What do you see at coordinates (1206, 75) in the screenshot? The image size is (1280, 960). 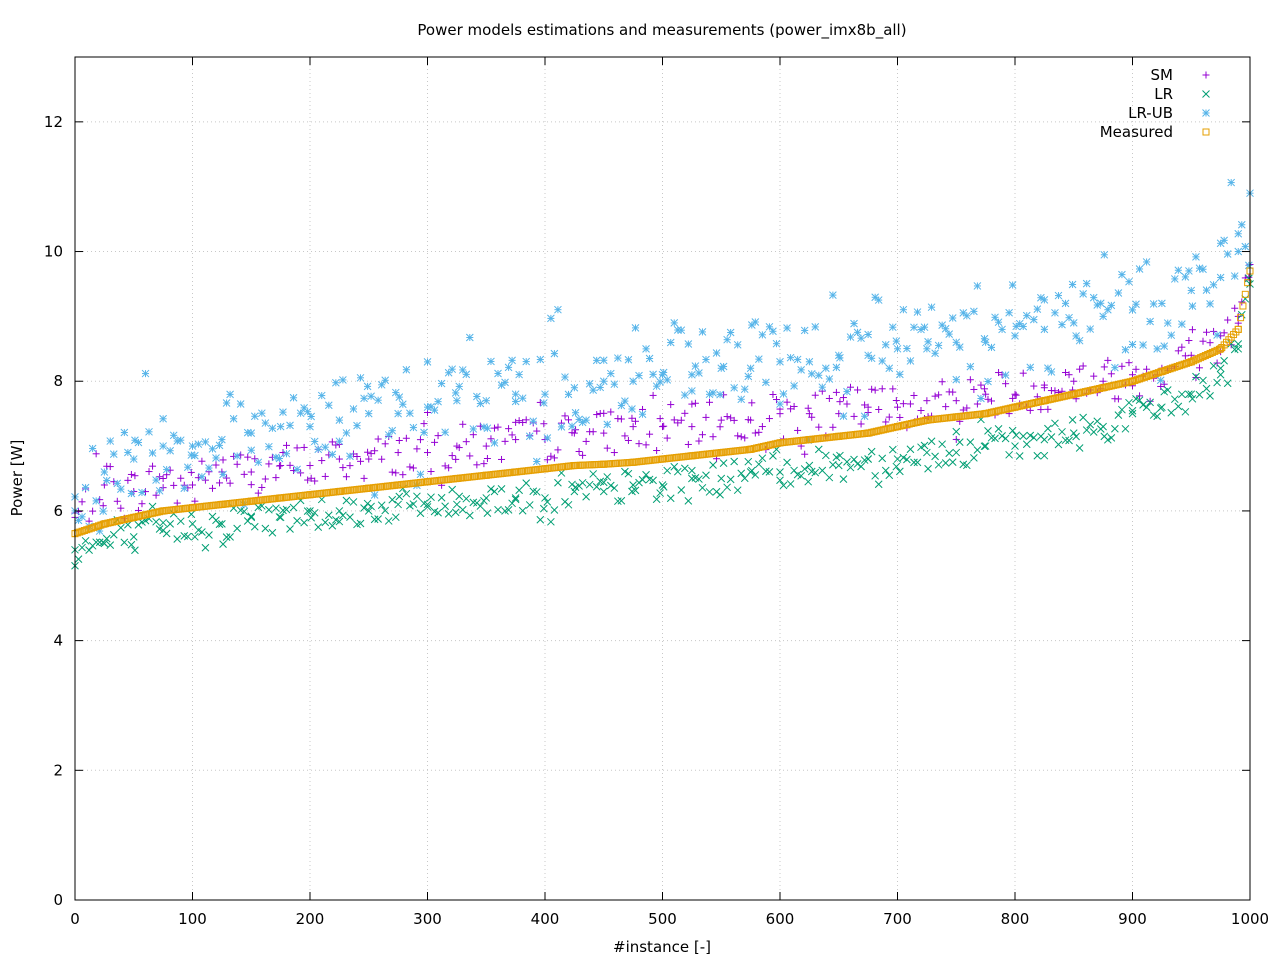 I see `legend-marker` at bounding box center [1206, 75].